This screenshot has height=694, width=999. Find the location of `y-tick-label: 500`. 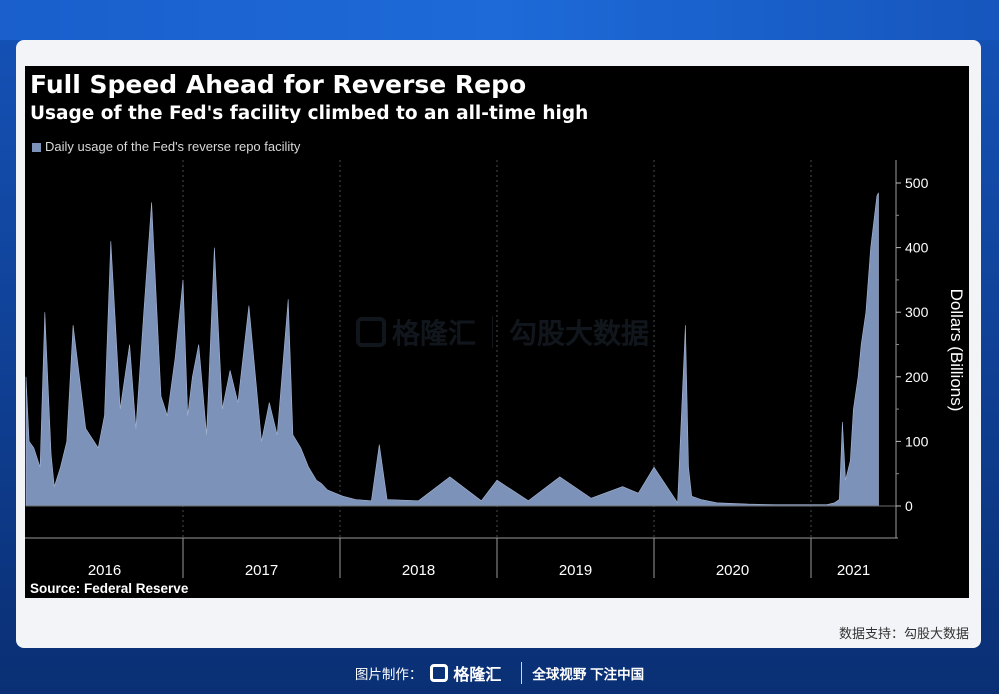

y-tick-label: 500 is located at coordinates (917, 183).